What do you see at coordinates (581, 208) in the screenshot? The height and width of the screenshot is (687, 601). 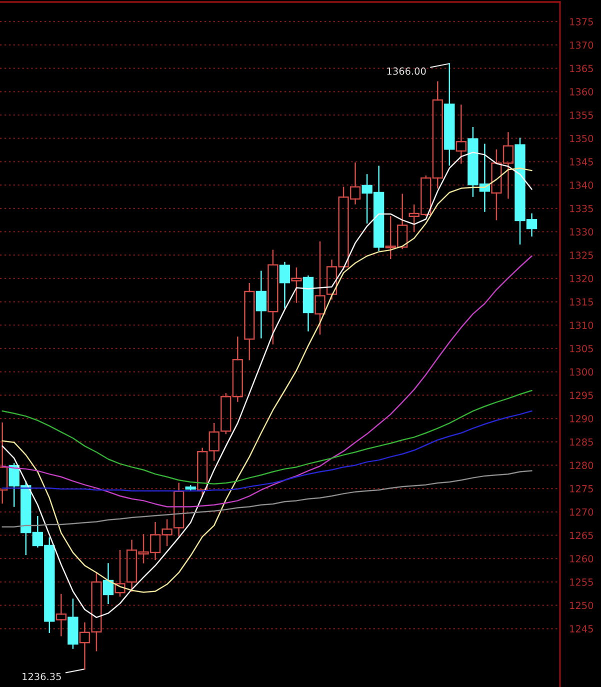 I see `y-tick-label: 1335` at bounding box center [581, 208].